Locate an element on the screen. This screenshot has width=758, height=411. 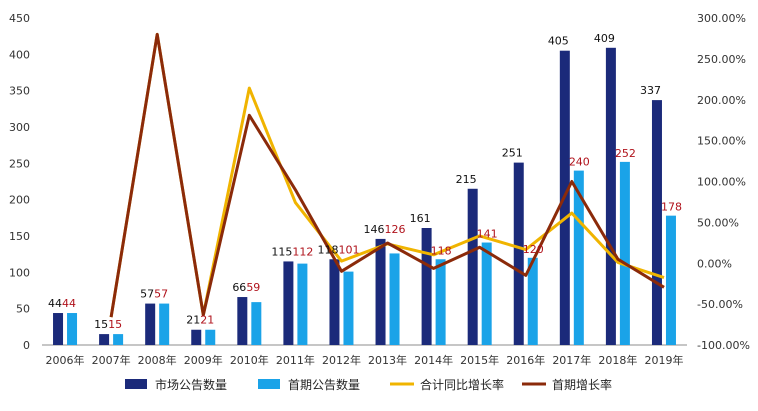
left-axis-tick-label: 300 is located at coordinates (19, 127).